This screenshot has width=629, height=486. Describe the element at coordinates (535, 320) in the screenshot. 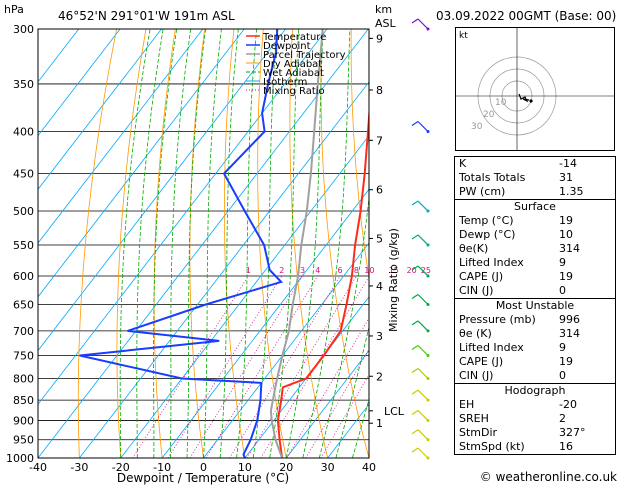

I see `most-unstable-row: Pressure (mb) 996` at that location.